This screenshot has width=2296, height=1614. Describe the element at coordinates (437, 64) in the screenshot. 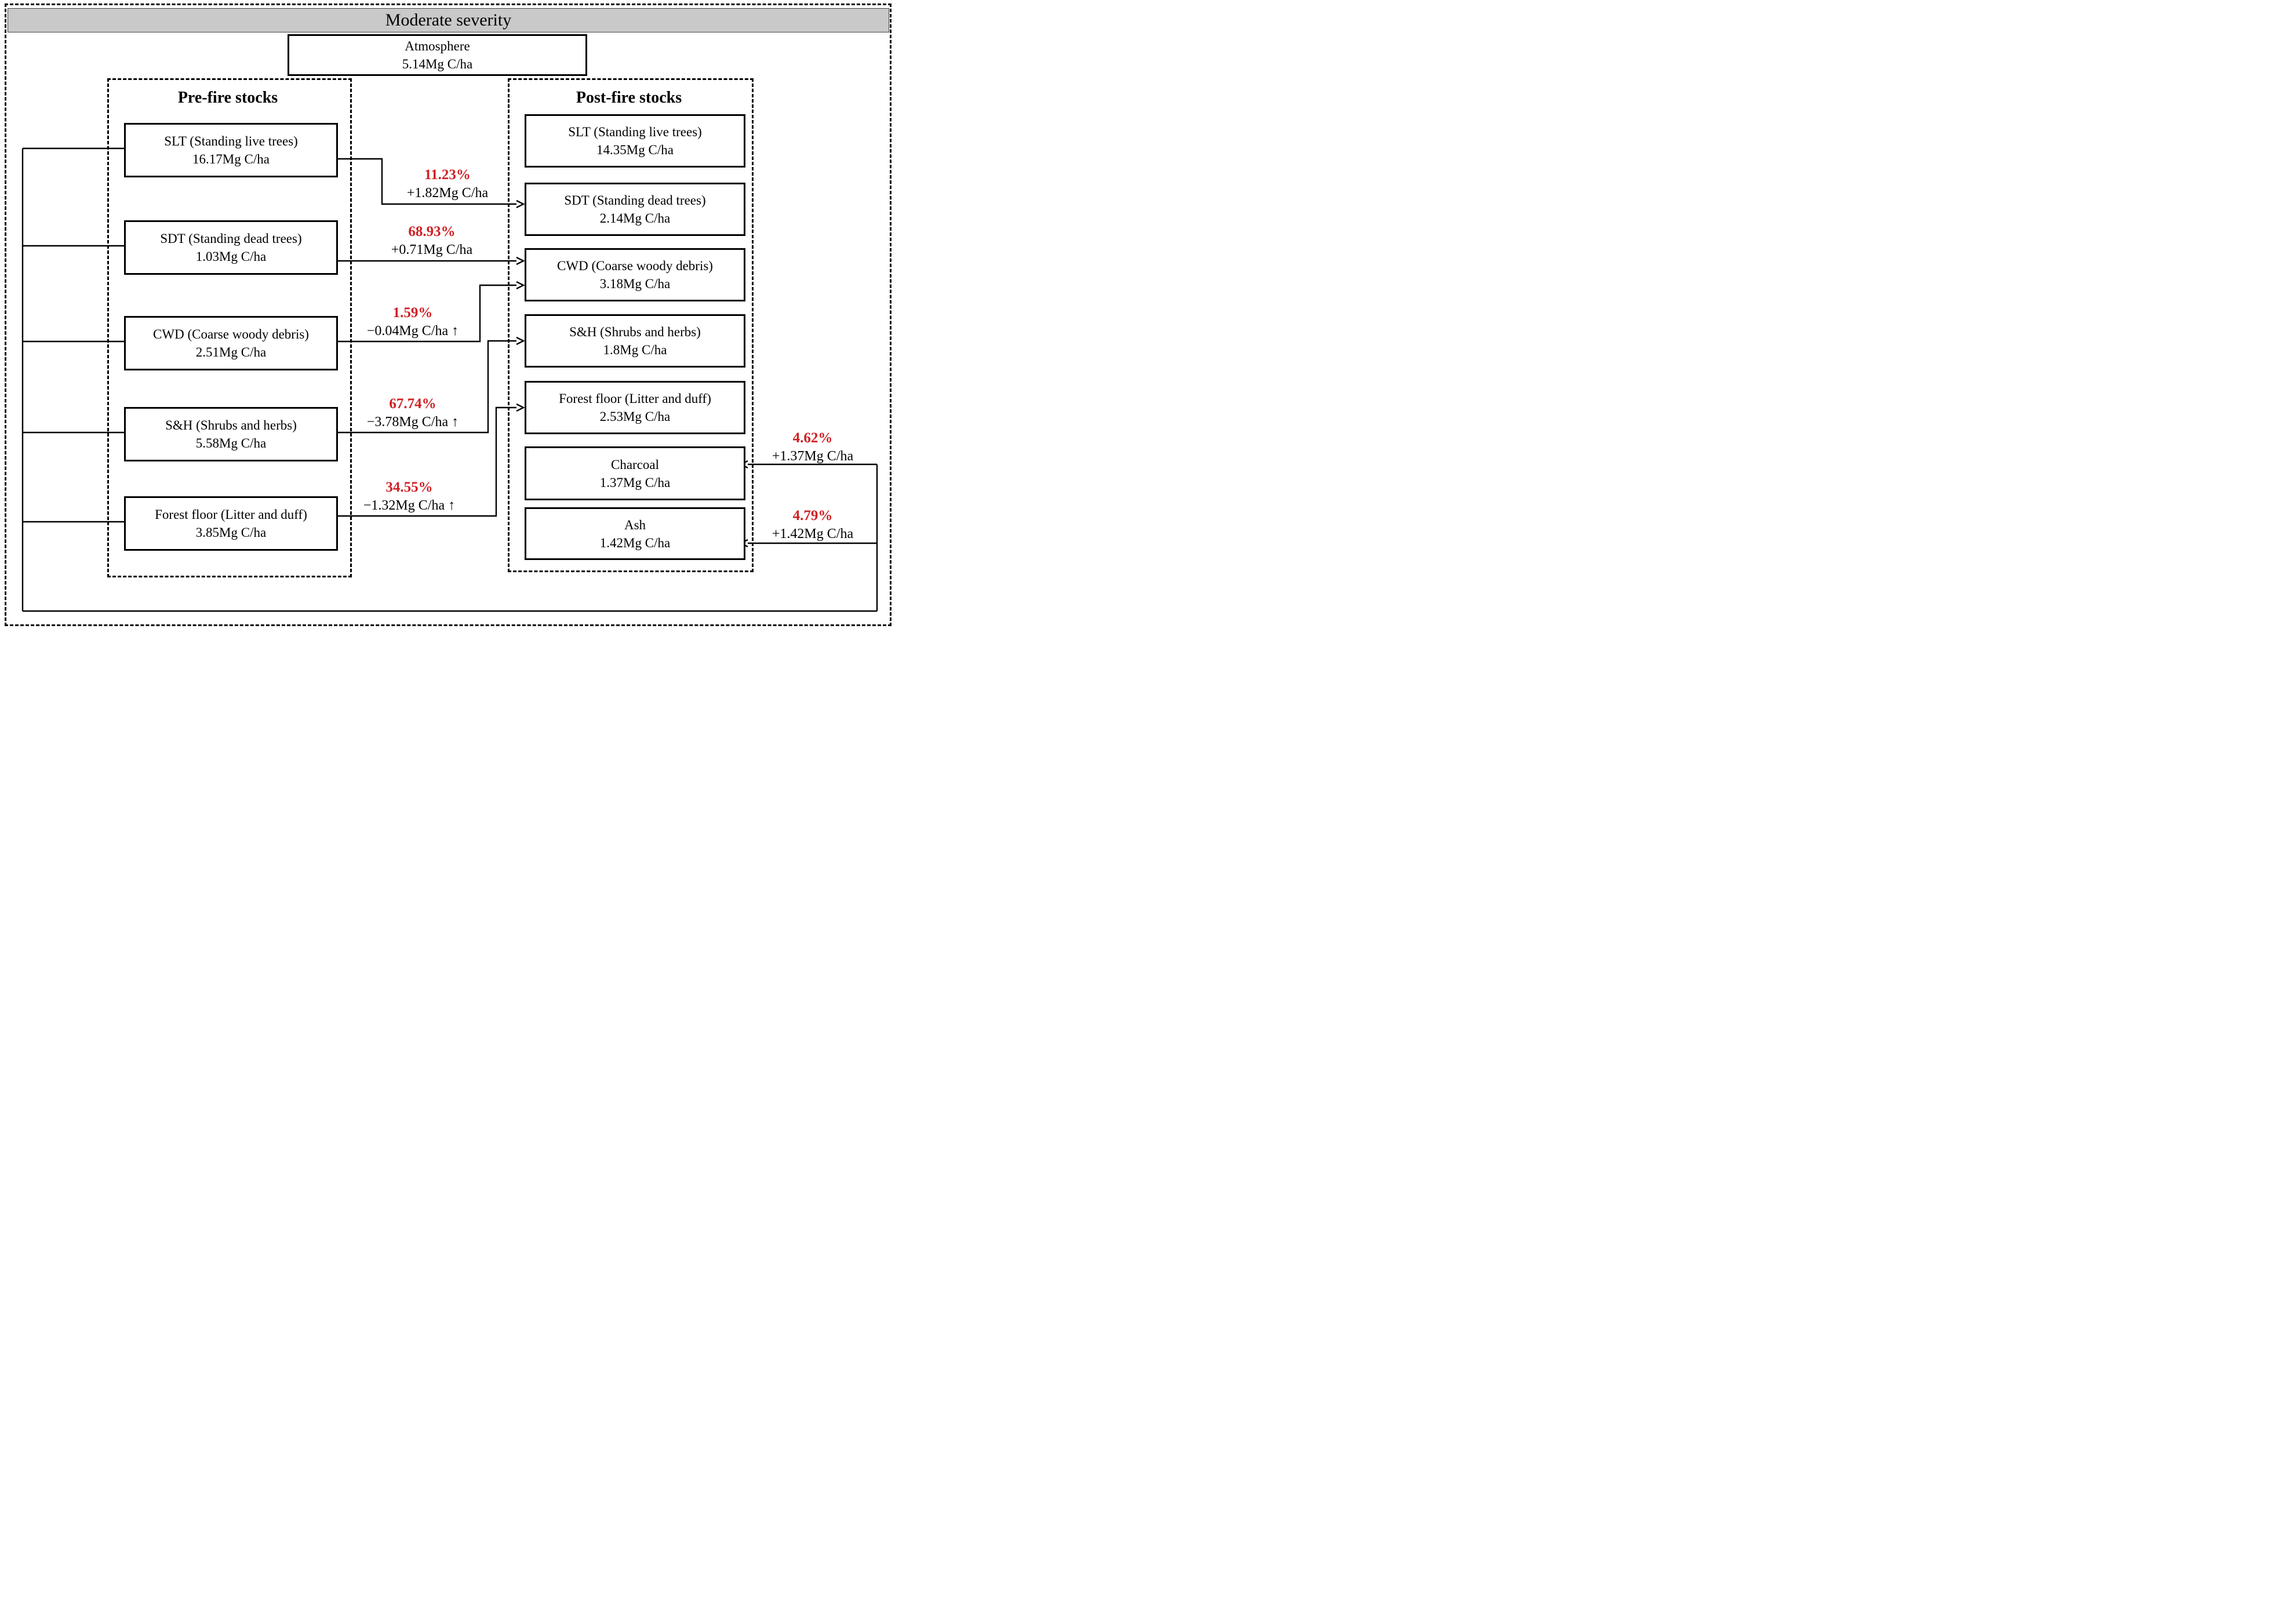

I see `atmosphere-value: 5.14Mg C/ha` at that location.